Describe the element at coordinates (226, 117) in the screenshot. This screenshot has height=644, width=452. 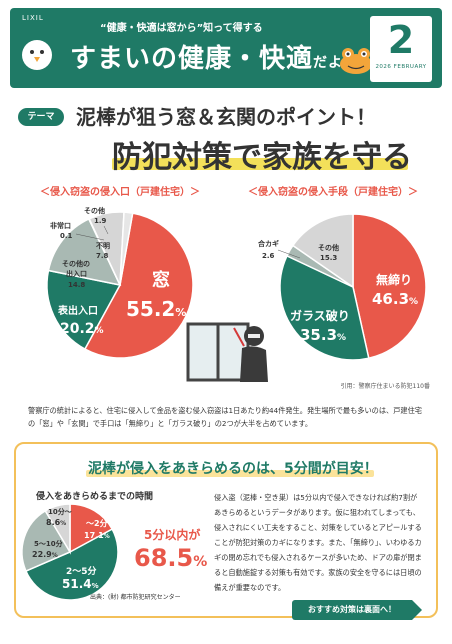
I see `headline-sub: 泥棒が狙う窓＆玄関のポイント！` at that location.